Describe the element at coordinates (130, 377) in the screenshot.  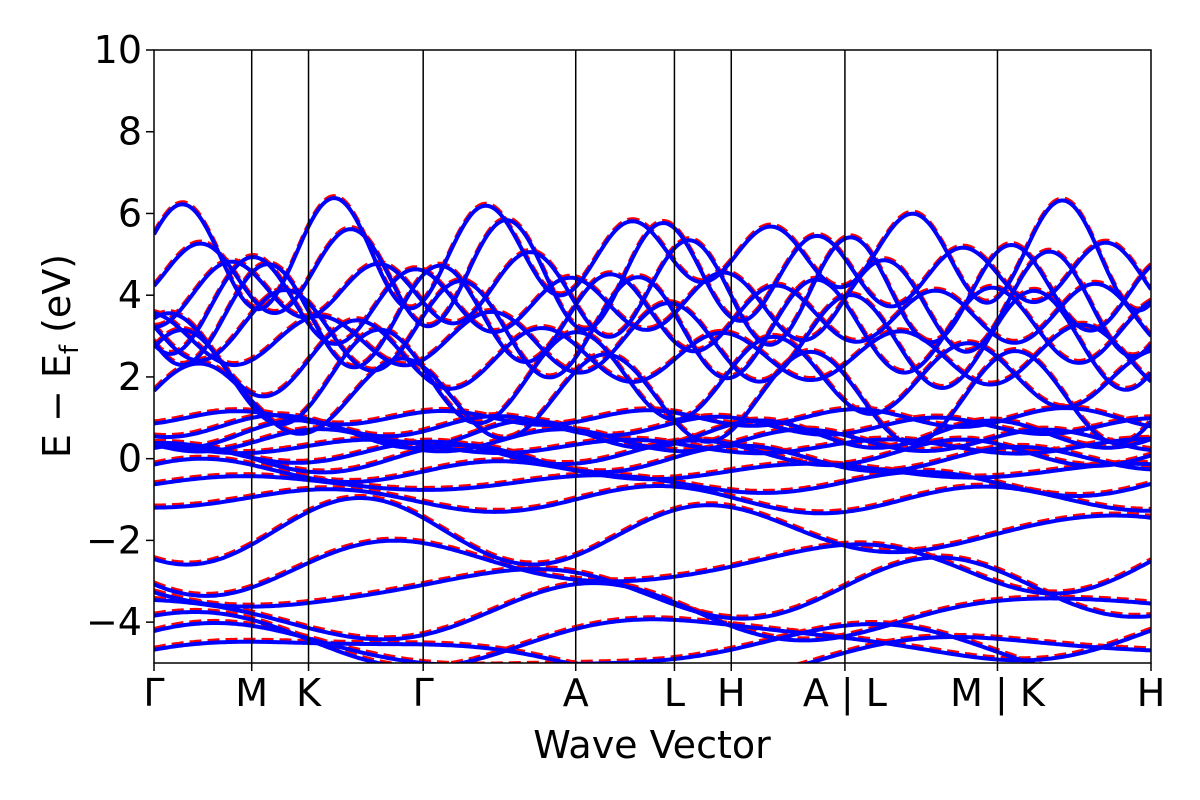
I see `y-tick-label: 2` at that location.